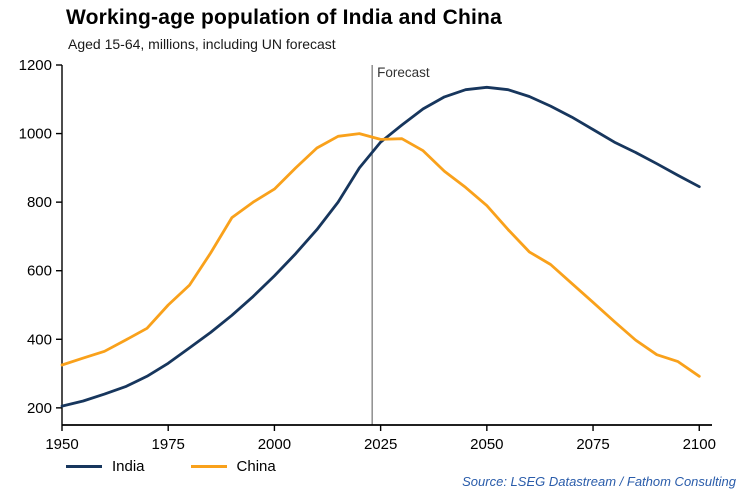 This screenshot has width=750, height=500. I want to click on legend-item-india: India, so click(105, 466).